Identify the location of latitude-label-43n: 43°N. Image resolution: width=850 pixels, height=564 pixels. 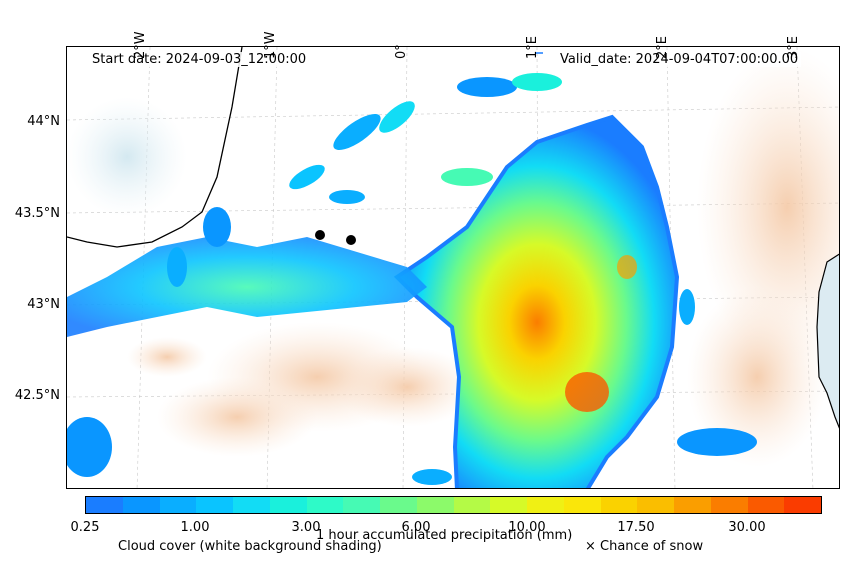
(43, 304).